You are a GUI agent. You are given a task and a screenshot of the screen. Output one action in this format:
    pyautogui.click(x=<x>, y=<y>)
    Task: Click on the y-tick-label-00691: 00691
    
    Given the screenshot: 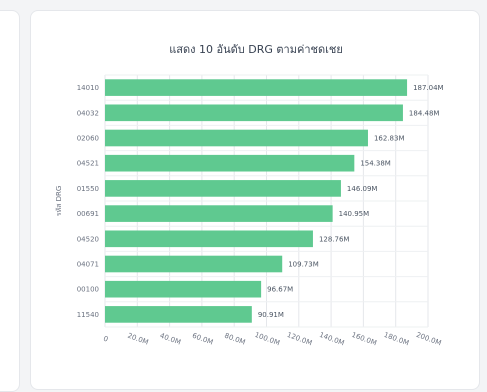 What is the action you would take?
    pyautogui.click(x=88, y=214)
    